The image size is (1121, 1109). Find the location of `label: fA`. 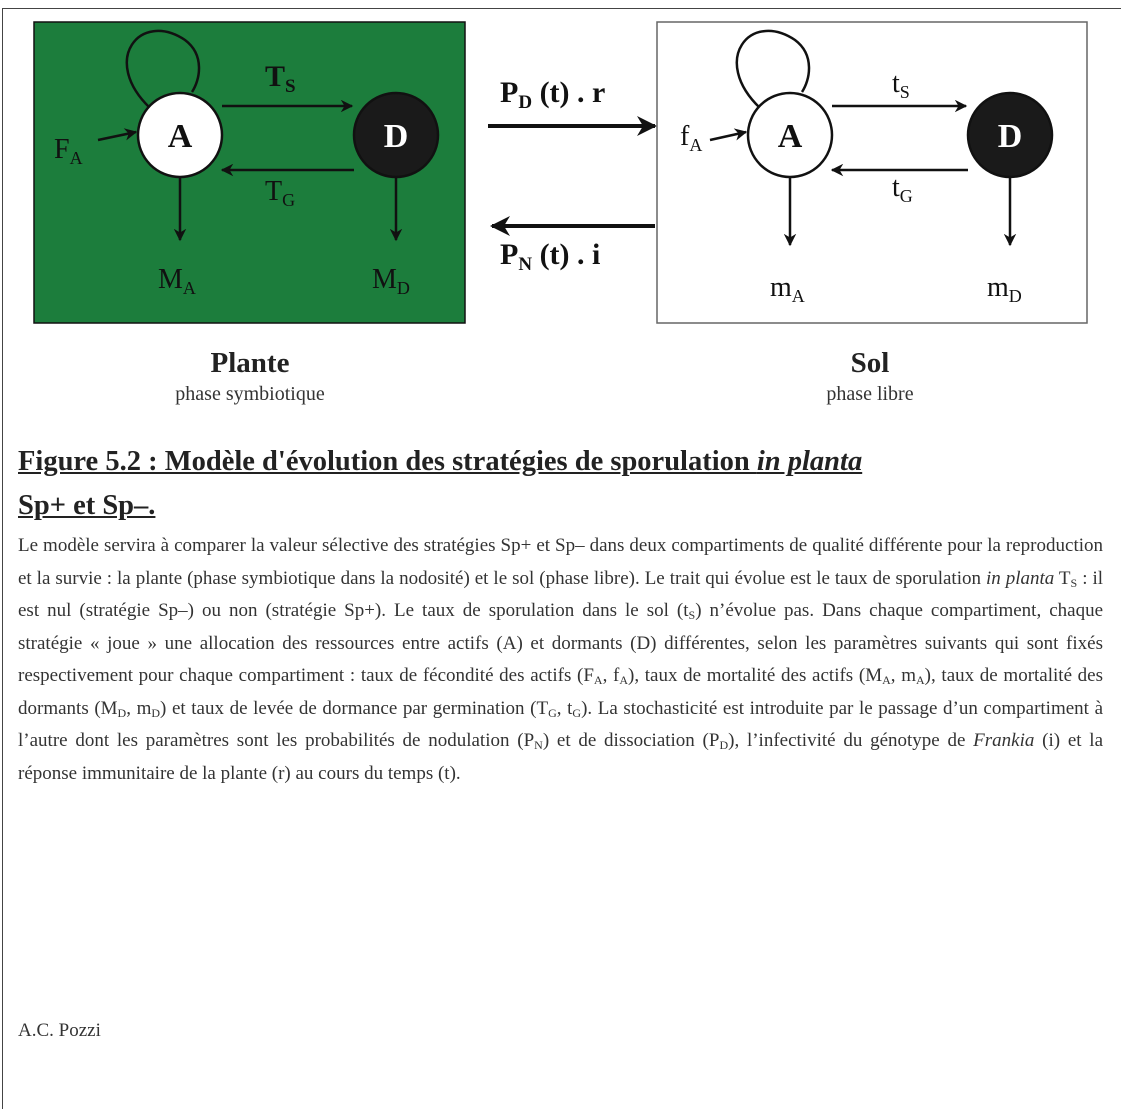

label: fA is located at coordinates (691, 138).